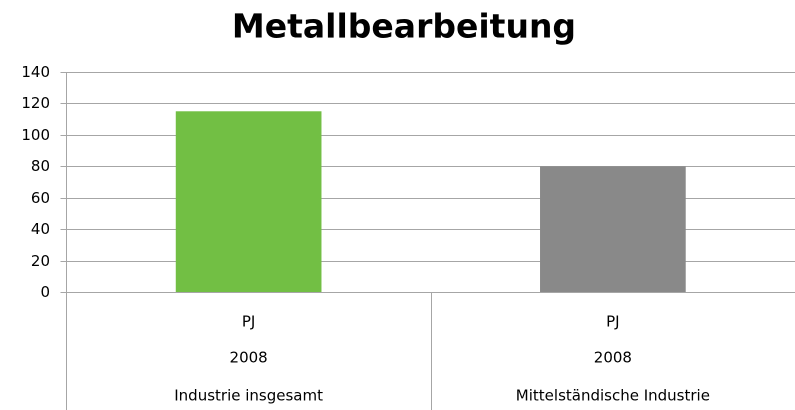 This screenshot has height=410, width=795. What do you see at coordinates (40, 198) in the screenshot?
I see `y-tick-label: 60` at bounding box center [40, 198].